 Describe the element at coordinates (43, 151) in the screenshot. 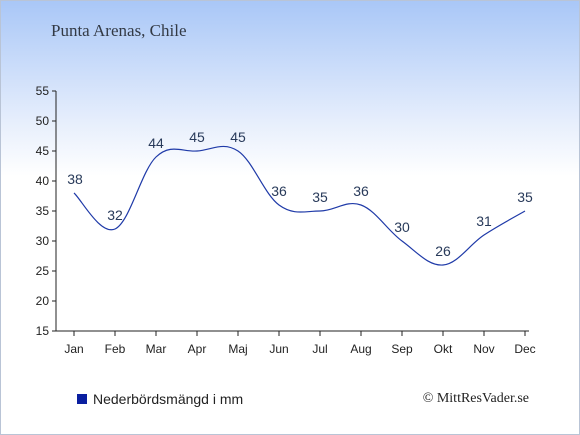

I see `y-tick-label: 45` at that location.